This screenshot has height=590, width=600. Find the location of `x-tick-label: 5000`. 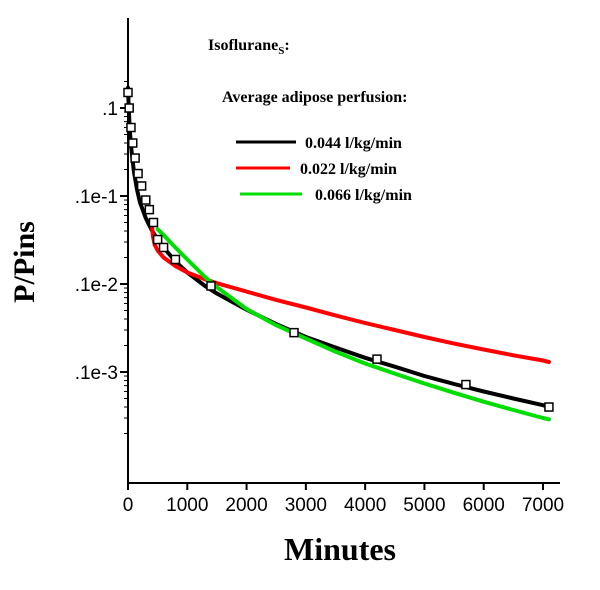

x-tick-label: 5000 is located at coordinates (424, 505).